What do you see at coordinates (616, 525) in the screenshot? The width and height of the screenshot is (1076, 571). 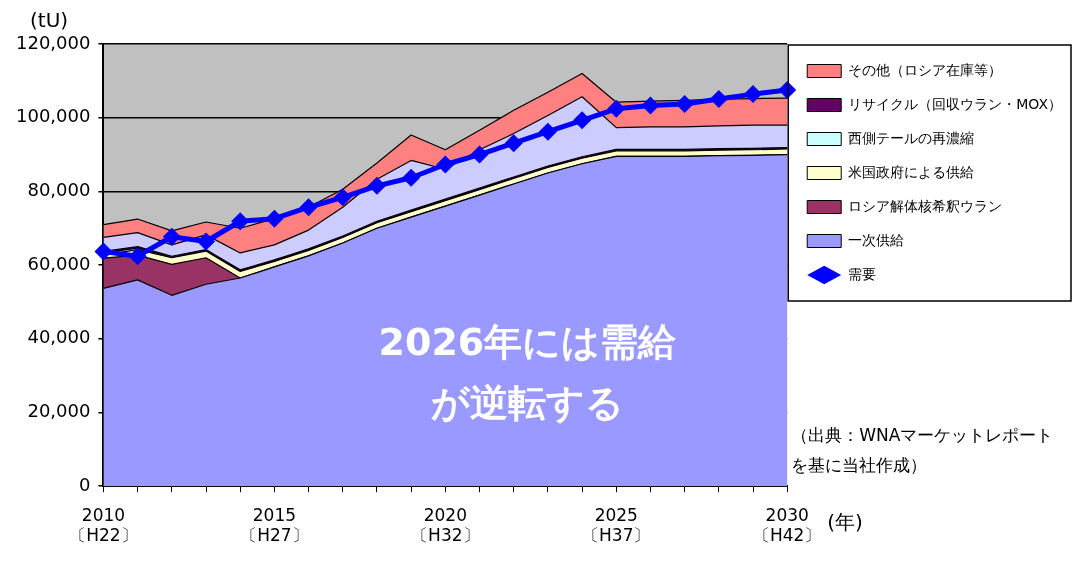 I see `x-tick-label: 2025 〔H37〕` at bounding box center [616, 525].